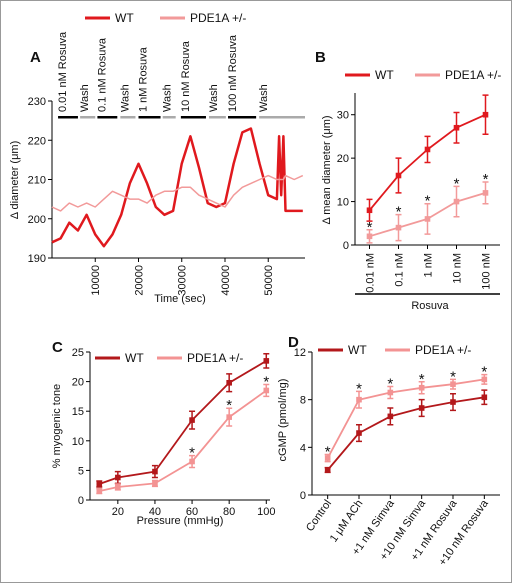 The image size is (512, 583). I want to click on y-axis-label: Δ mean diameter (μm), so click(327, 169).